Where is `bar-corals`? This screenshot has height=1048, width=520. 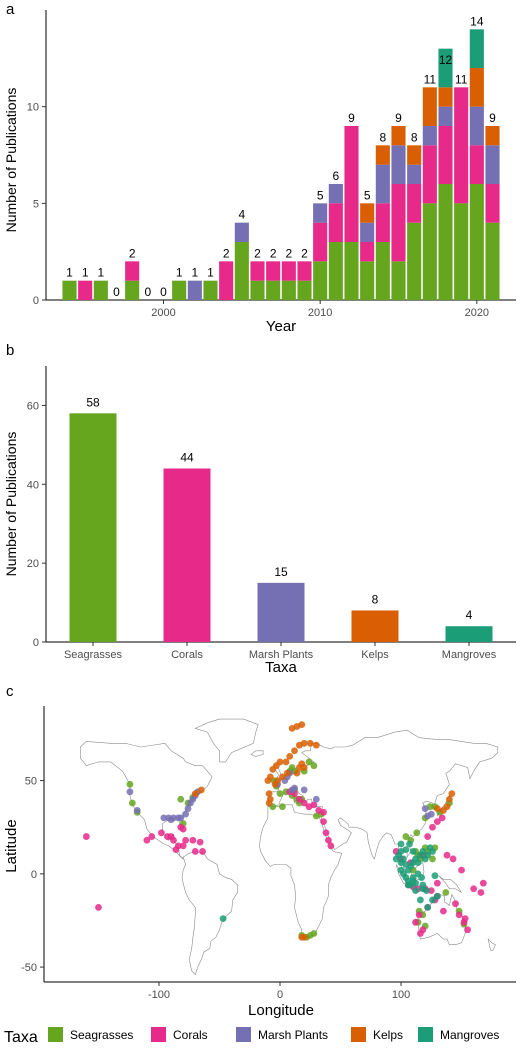 bar-corals is located at coordinates (187, 555).